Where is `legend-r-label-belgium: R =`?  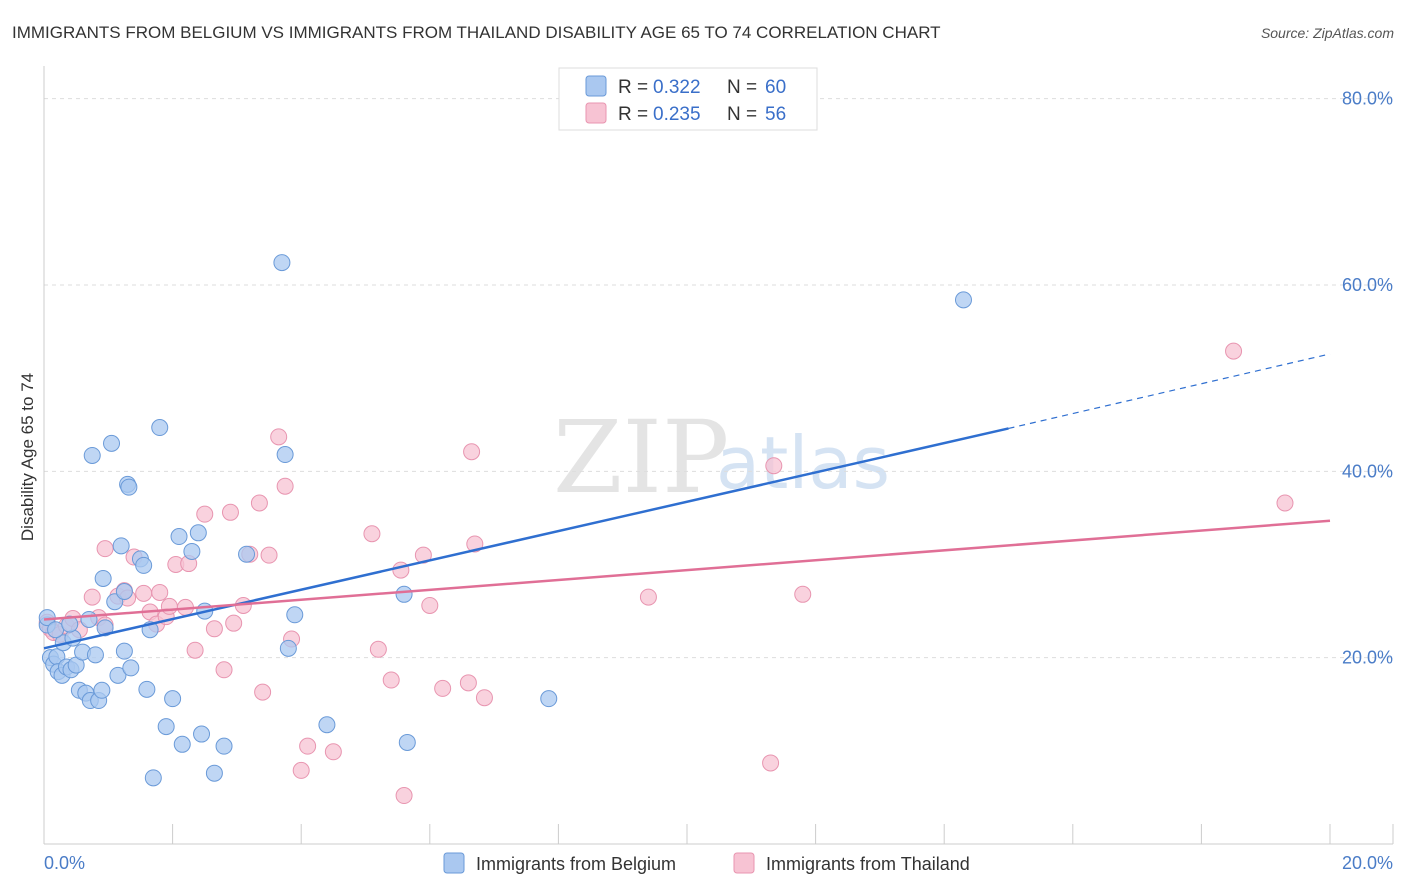
legend-r-label-belgium: R = is located at coordinates (633, 87).